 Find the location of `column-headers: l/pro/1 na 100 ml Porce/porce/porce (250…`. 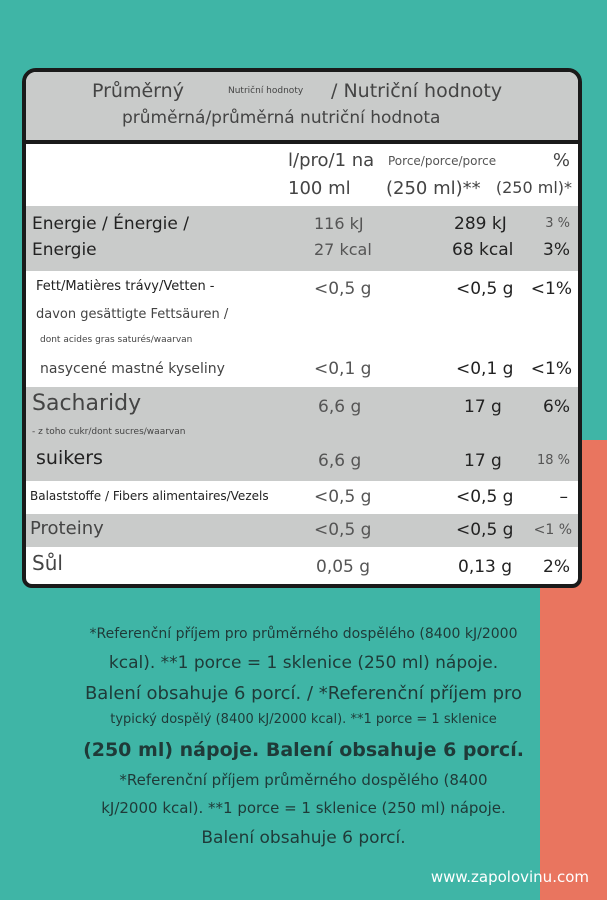

column-headers: l/pro/1 na 100 ml Porce/porce/porce (250… is located at coordinates (302, 175).